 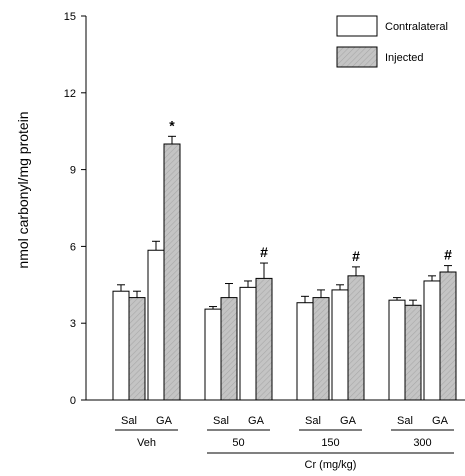 I want to click on y-tick-label: 3, so click(x=73, y=324).